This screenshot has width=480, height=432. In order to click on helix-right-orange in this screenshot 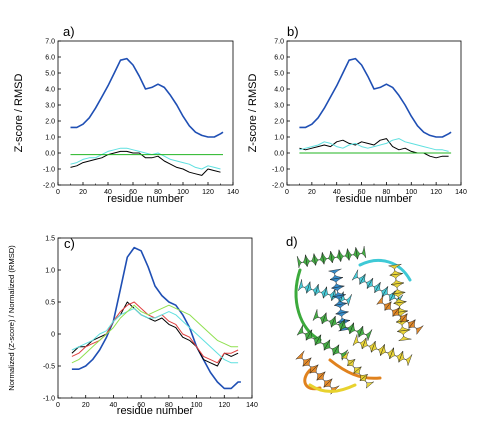, I will do `click(400, 315)`.